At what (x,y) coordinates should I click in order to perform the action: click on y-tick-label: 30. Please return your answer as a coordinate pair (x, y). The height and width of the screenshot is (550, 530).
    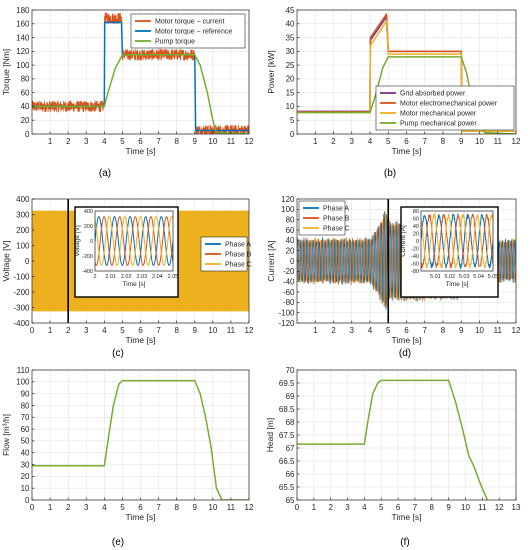
    Looking at the image, I should click on (25, 464).